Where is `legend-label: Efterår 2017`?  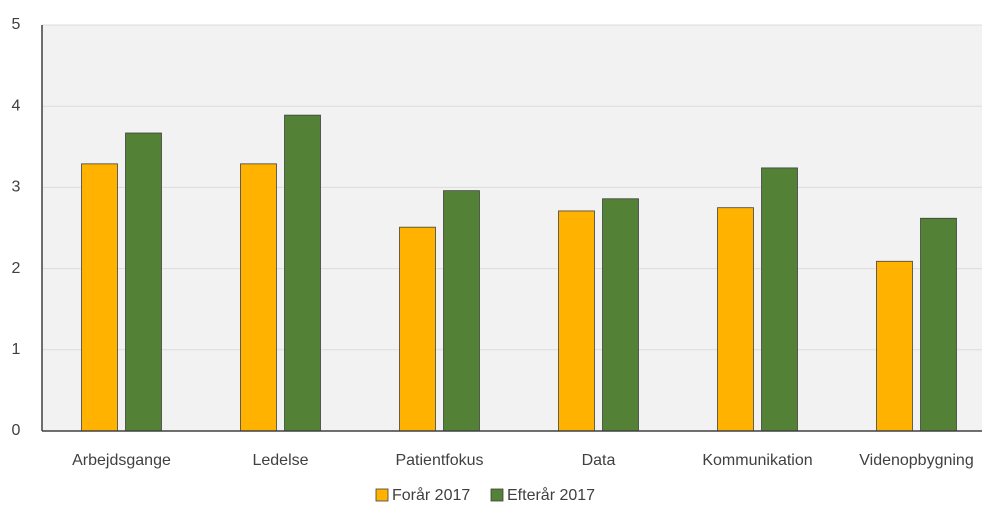
legend-label: Efterår 2017 is located at coordinates (551, 495).